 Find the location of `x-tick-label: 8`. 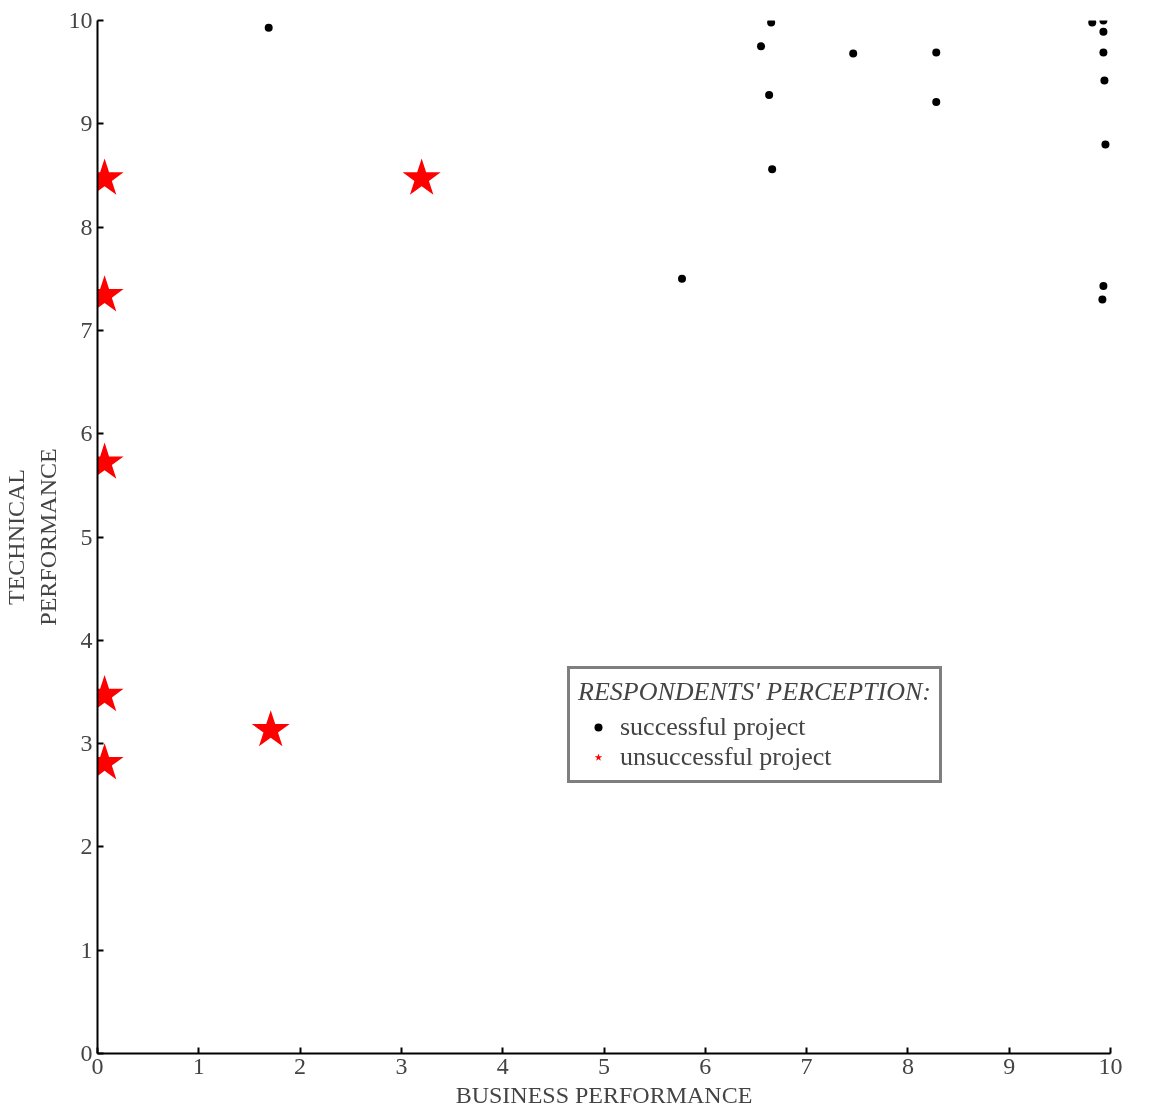

x-tick-label: 8 is located at coordinates (907, 1065).